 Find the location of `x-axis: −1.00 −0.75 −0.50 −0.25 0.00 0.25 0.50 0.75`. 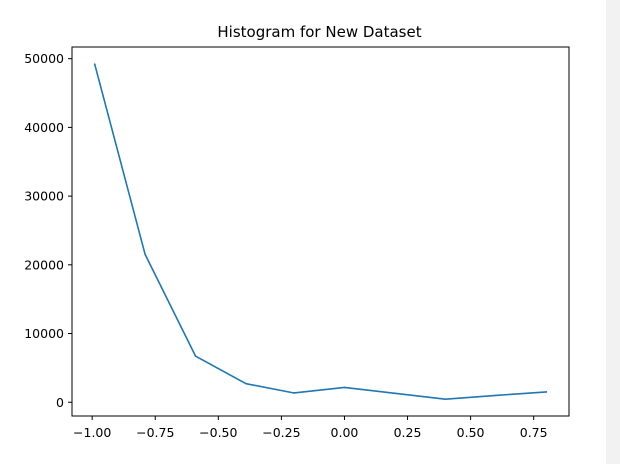

x-axis: −1.00 −0.75 −0.50 −0.25 0.00 0.25 0.50 0.75 is located at coordinates (310, 428).